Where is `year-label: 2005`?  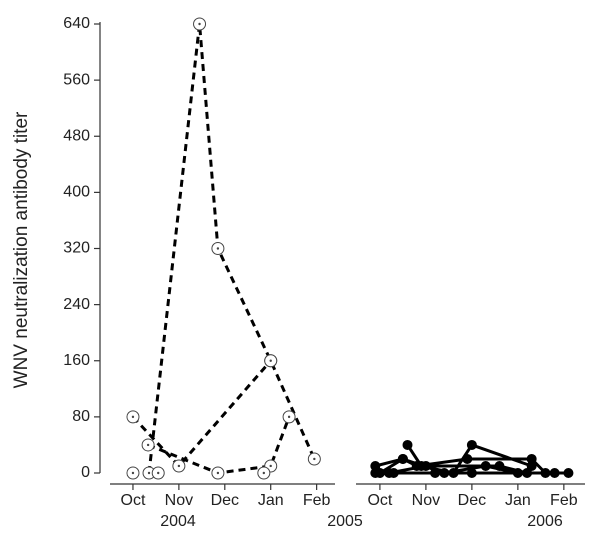
year-label: 2005 is located at coordinates (345, 521).